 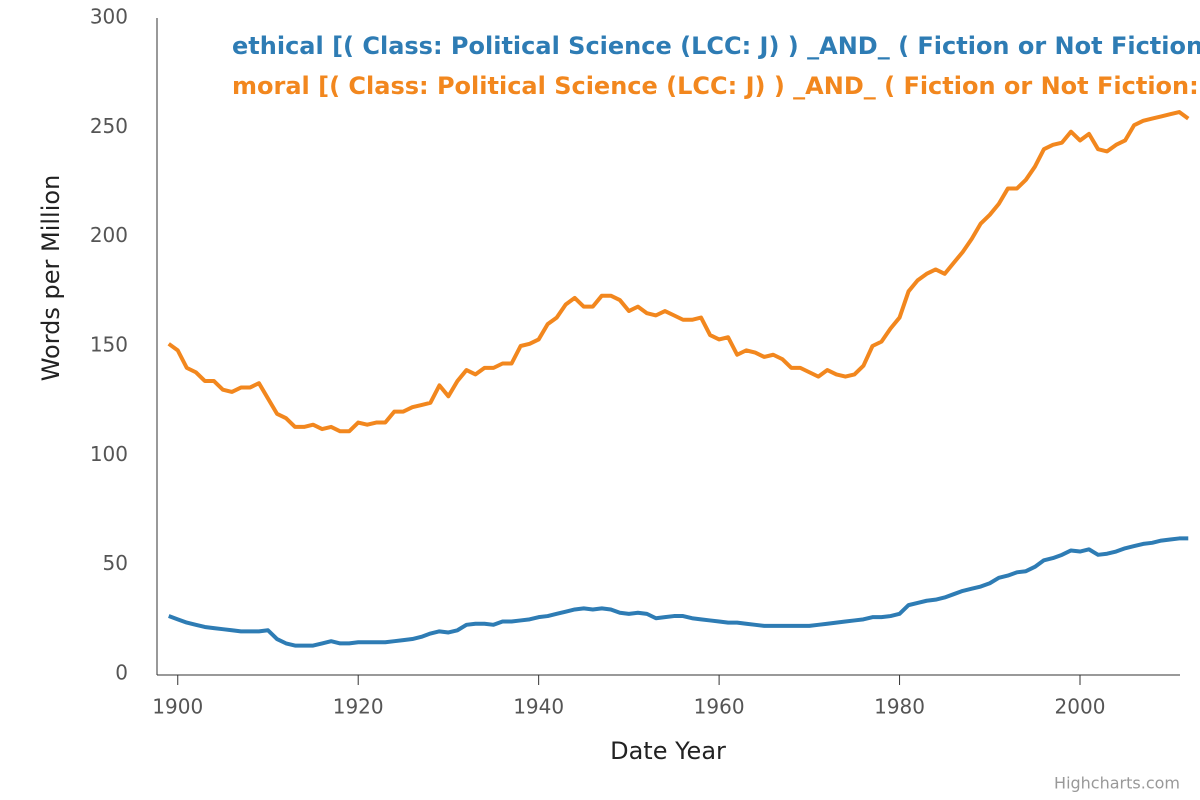 What do you see at coordinates (1117, 783) in the screenshot?
I see `credit: Highcharts.com` at bounding box center [1117, 783].